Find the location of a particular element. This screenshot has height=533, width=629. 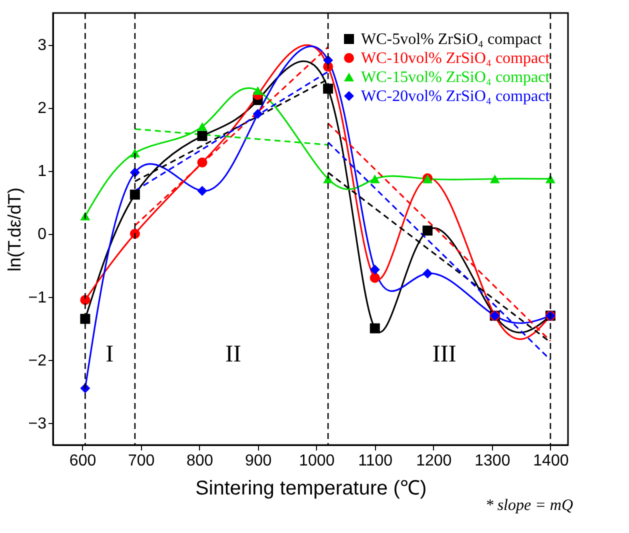

legend-label: WC-15vol% ZrSiO₄ compact is located at coordinates (455, 77).